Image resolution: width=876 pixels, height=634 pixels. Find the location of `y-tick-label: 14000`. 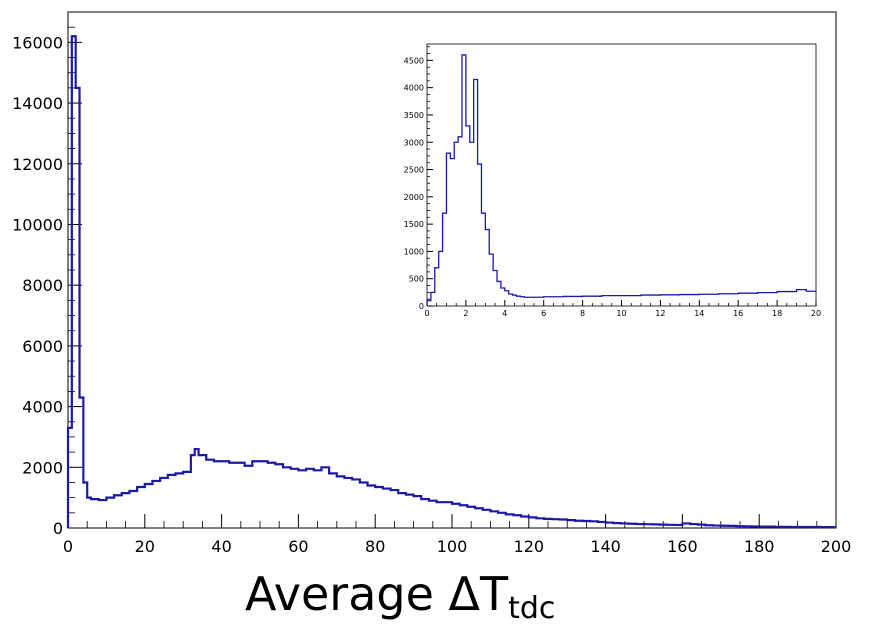

y-tick-label: 14000 is located at coordinates (37, 103).